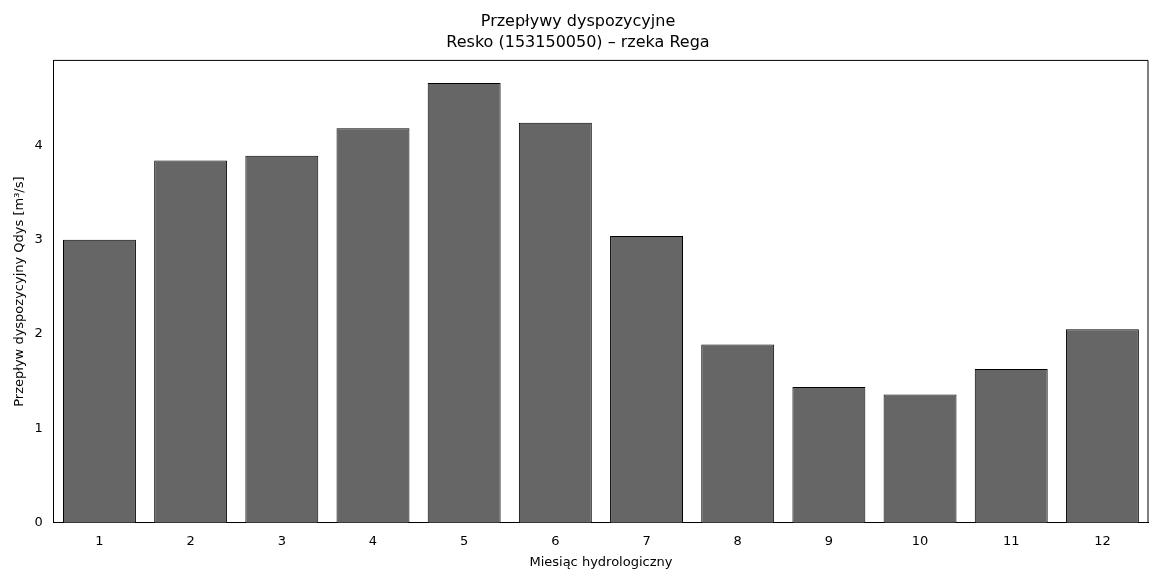 This screenshot has height=580, width=1176. Describe the element at coordinates (1102, 540) in the screenshot. I see `x-tick-label: 12` at that location.